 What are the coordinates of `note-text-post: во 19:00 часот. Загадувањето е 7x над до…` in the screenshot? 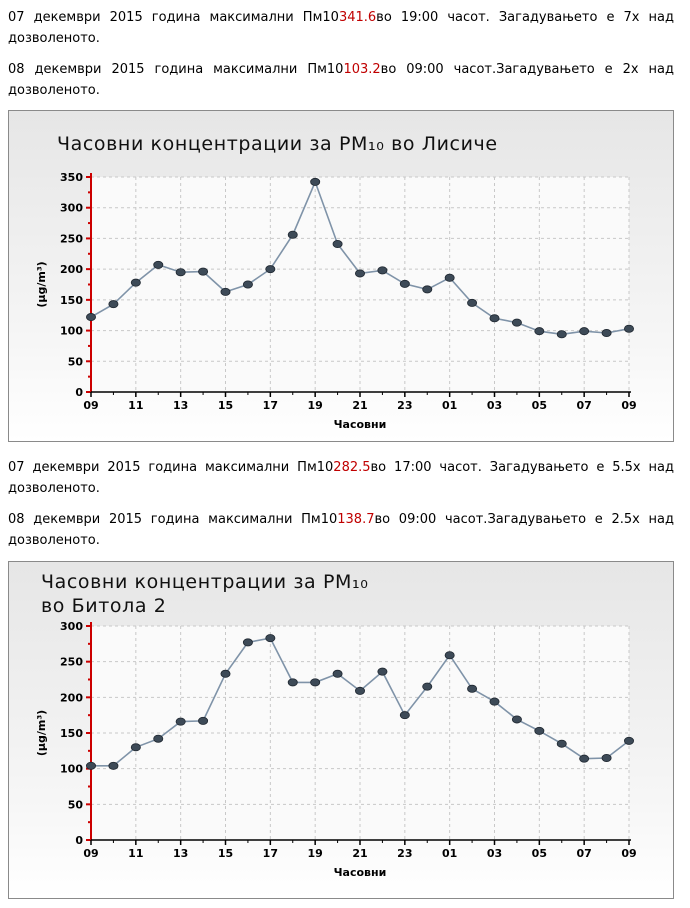 It's located at (341, 28).